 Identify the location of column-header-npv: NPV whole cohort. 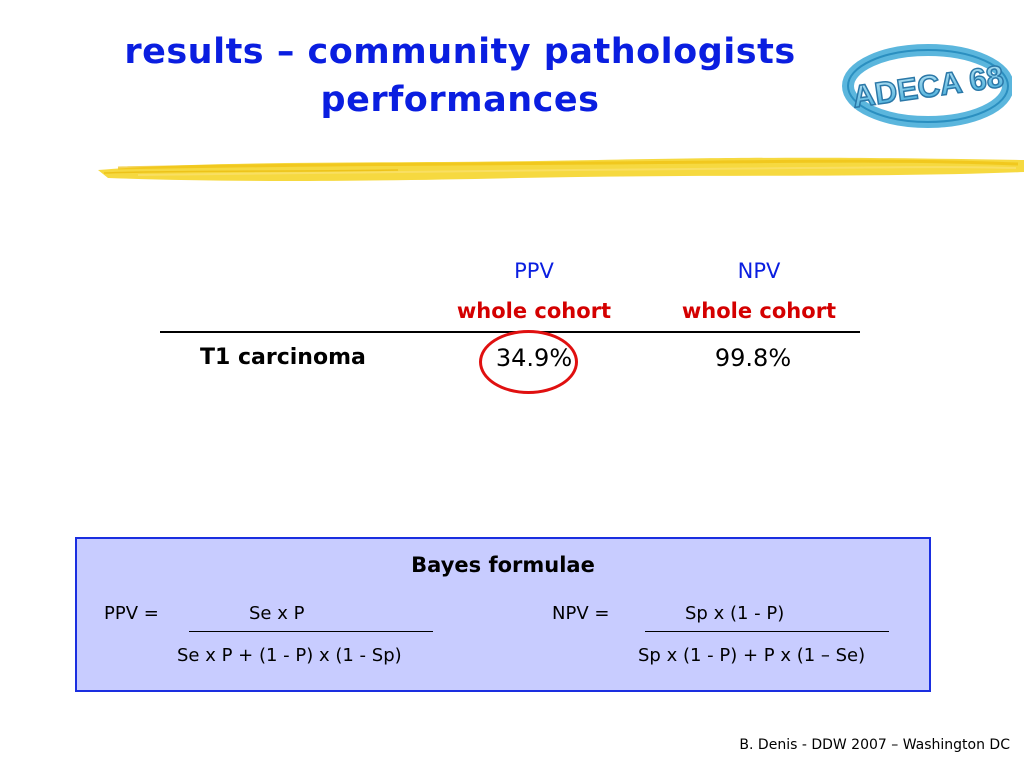
(759, 291).